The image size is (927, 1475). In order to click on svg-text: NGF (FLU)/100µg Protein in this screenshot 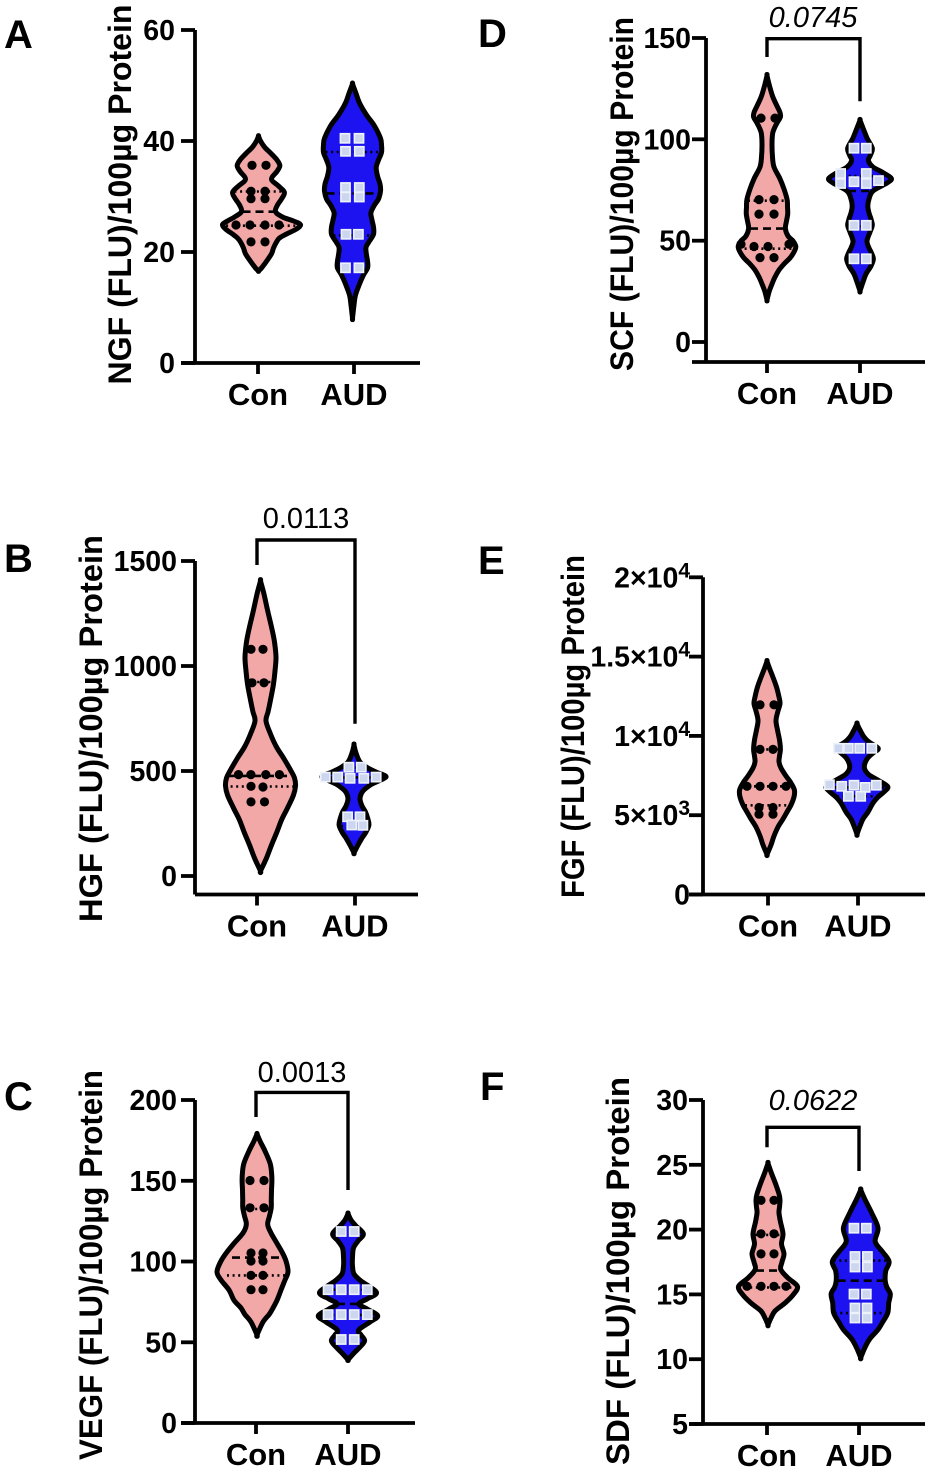, I will do `click(120, 195)`.